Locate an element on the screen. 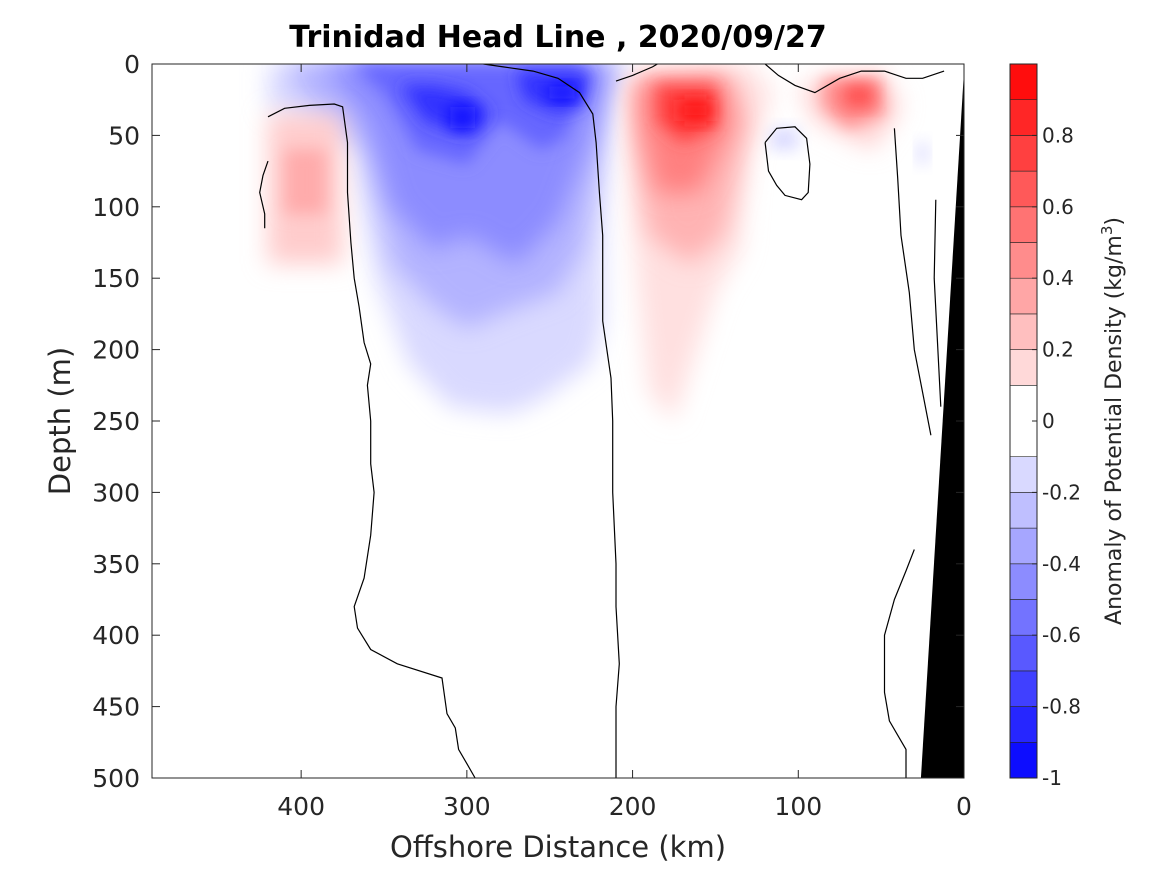 The image size is (1167, 875). x-tick-label: 200 is located at coordinates (633, 806).